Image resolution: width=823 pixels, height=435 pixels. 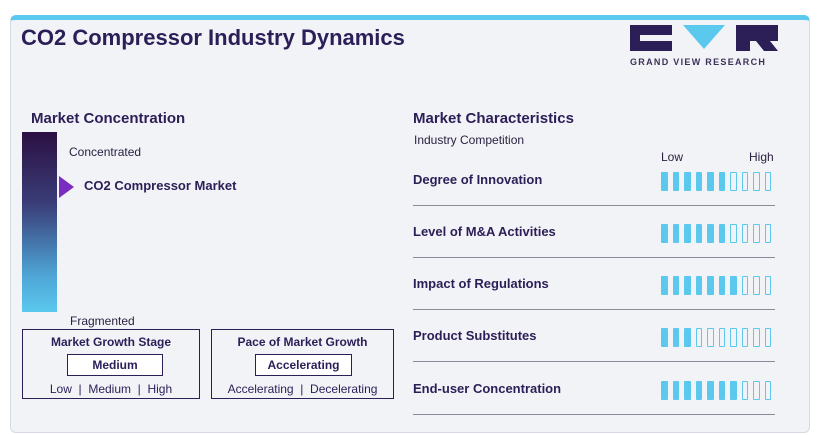 I want to click on concentration-gradient-bar, so click(x=39, y=222).